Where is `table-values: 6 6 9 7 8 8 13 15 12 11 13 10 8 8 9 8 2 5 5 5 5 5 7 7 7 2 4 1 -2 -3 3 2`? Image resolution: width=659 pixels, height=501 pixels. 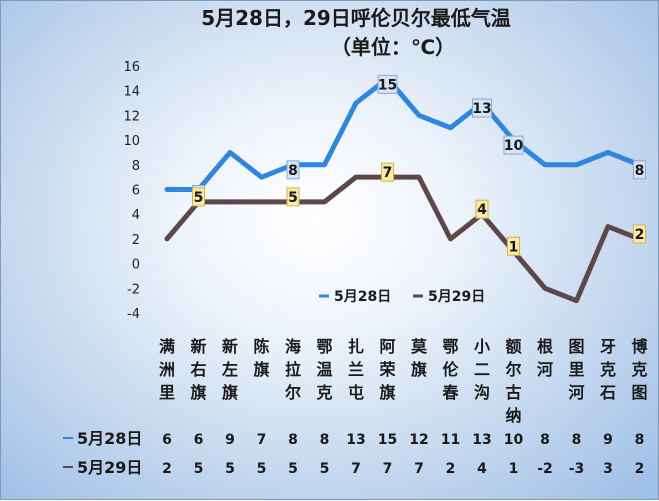
table-values: 6 6 9 7 8 8 13 15 12 11 13 10 8 8 9 8 2 5 5 5 5 5 7 7 7 2 4 1 -2 -3 3 2 is located at coordinates (403, 454).